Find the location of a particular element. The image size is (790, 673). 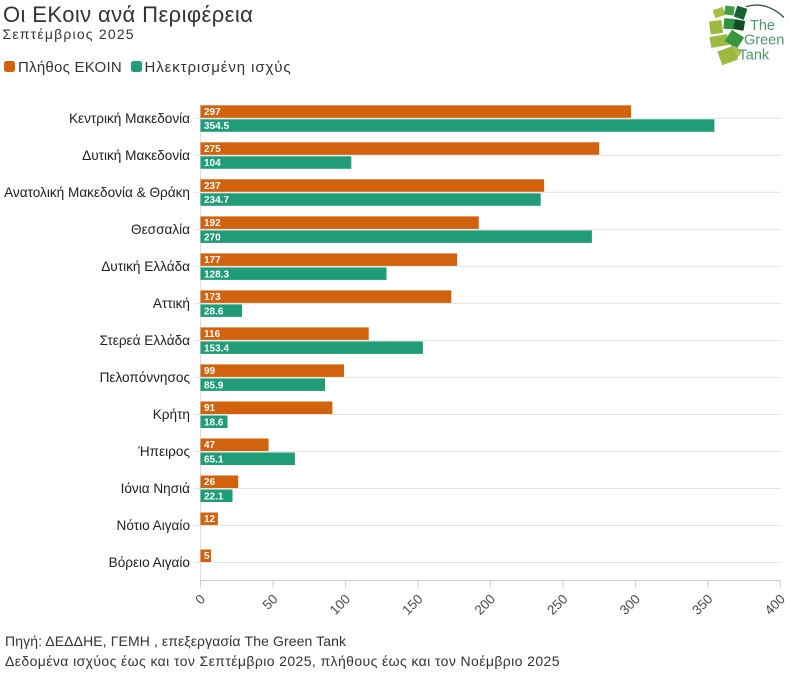

svg-text: 99 is located at coordinates (210, 371).